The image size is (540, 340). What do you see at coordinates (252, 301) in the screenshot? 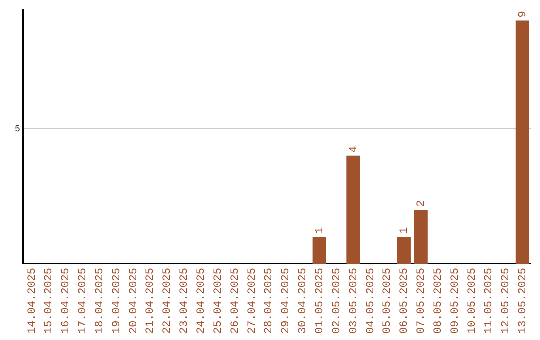
I see `x-tick-label: 27.04.2025` at bounding box center [252, 301].